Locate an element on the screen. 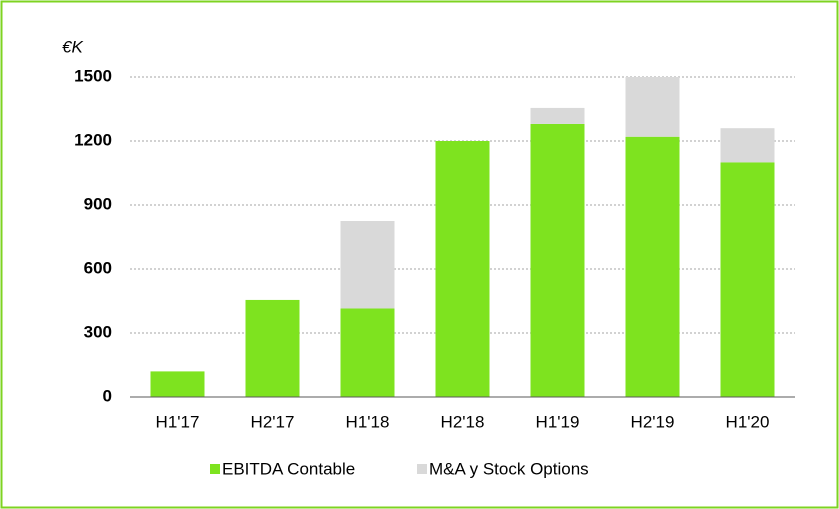  y-tick-label: 900 is located at coordinates (98, 203).